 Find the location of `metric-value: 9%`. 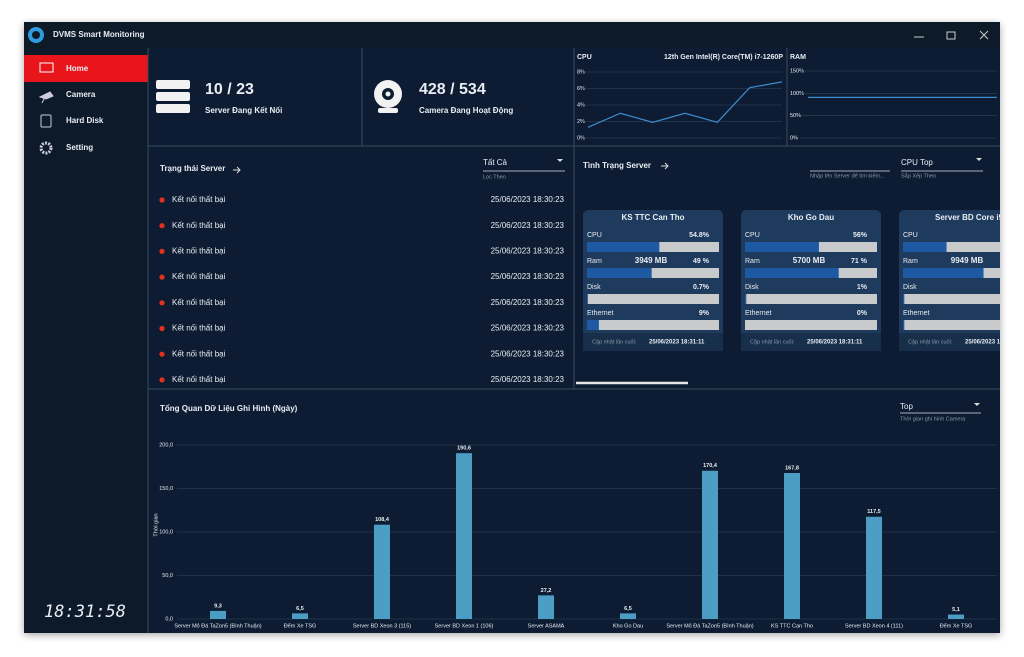

metric-value: 9% is located at coordinates (704, 313).